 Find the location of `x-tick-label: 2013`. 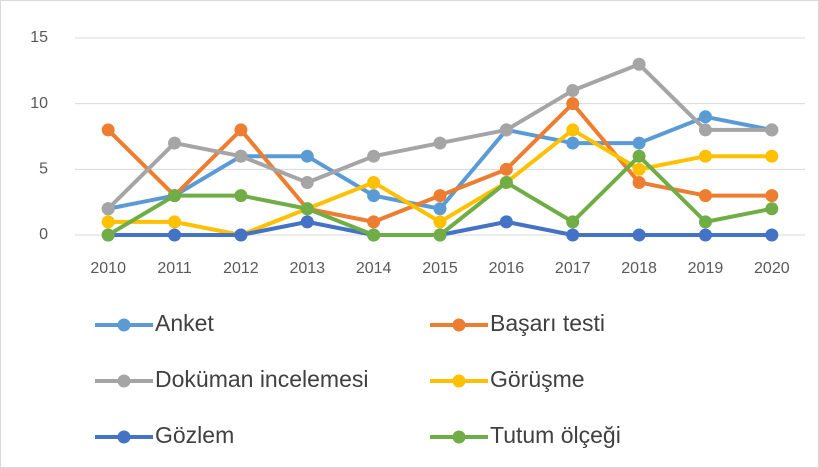

x-tick-label: 2013 is located at coordinates (307, 268).